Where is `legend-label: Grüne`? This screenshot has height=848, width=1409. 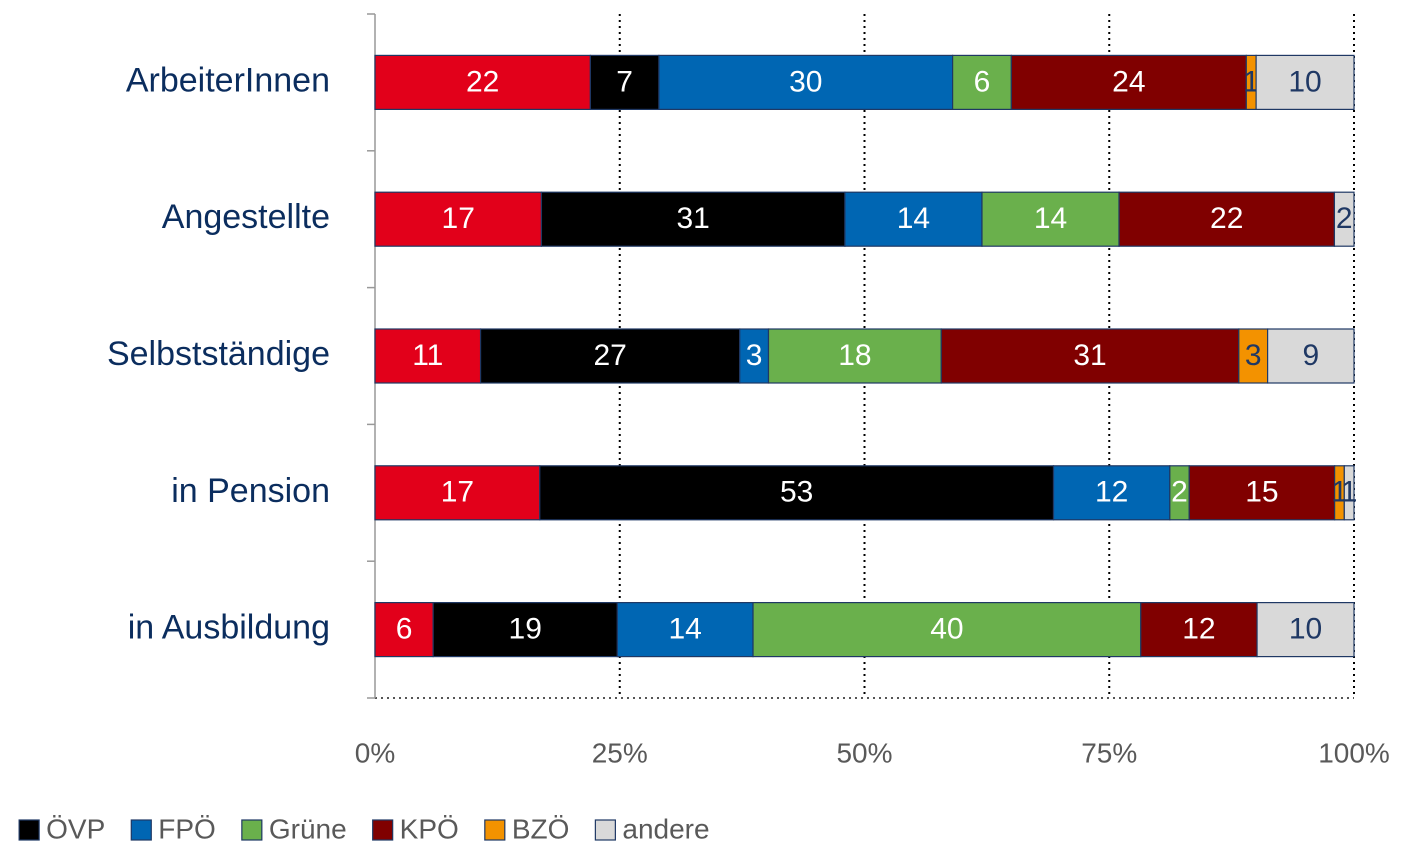
legend-label: Grüne is located at coordinates (308, 828).